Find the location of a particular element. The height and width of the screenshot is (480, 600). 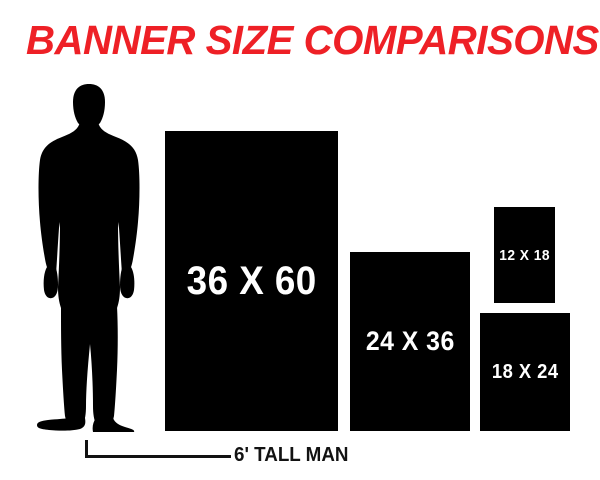

banner-label-24x36: 24 X 36 is located at coordinates (410, 341).